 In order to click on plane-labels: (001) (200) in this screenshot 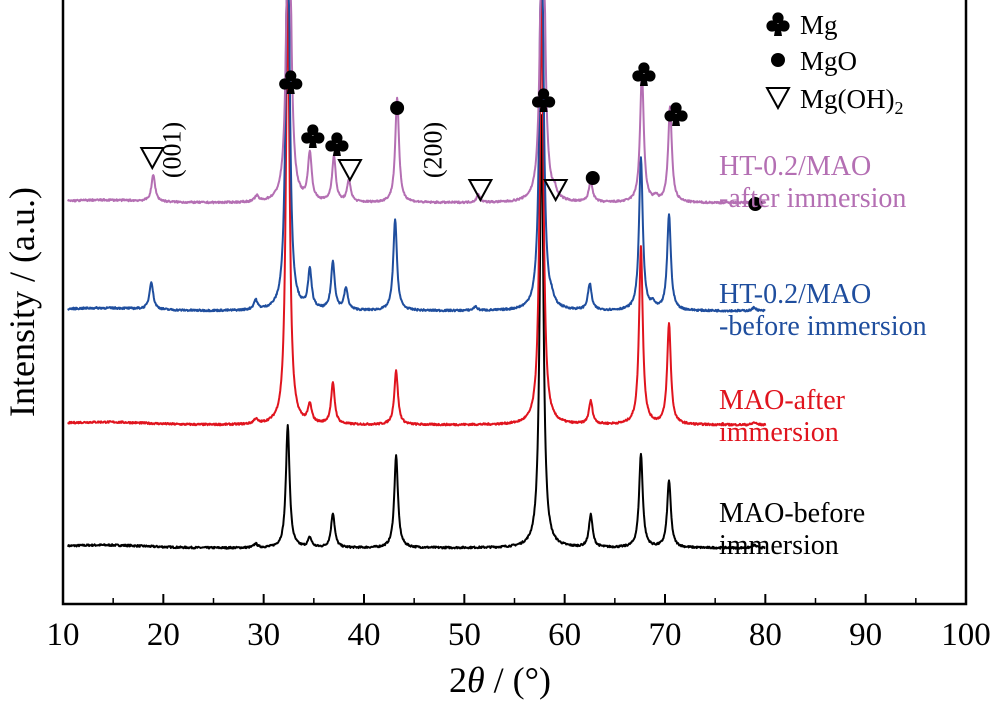, I will do `click(302, 150)`.